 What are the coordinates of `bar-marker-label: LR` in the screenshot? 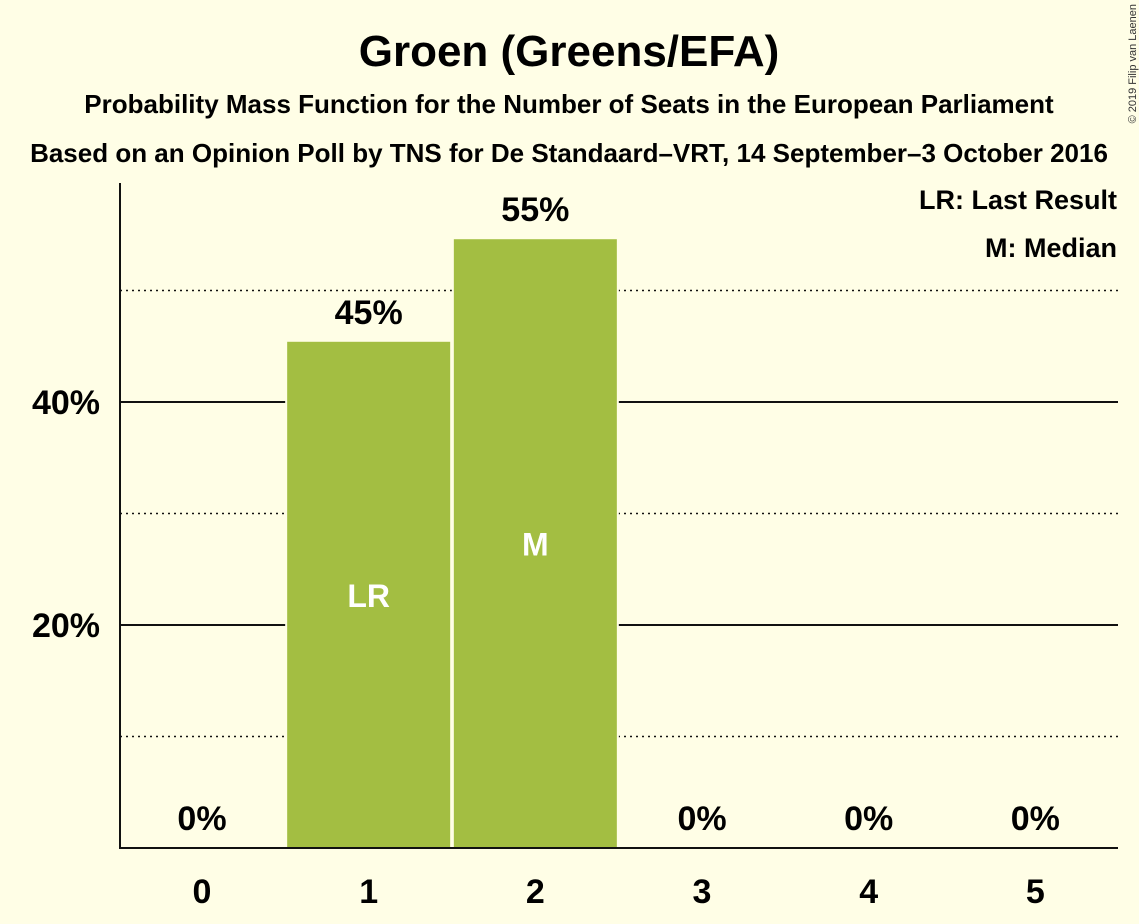 It's located at (368, 596).